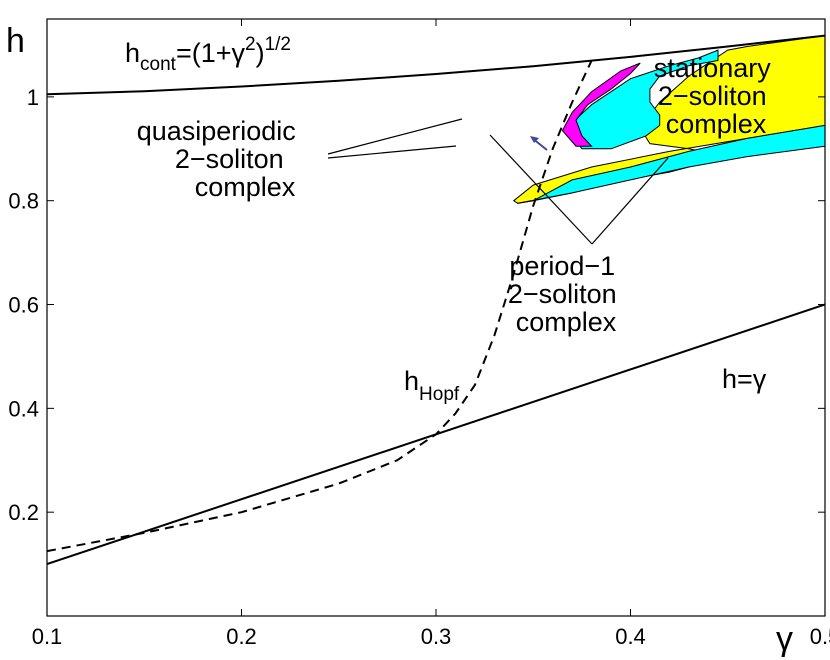  What do you see at coordinates (630, 201) in the screenshot?
I see `pointer-period1-right` at bounding box center [630, 201].